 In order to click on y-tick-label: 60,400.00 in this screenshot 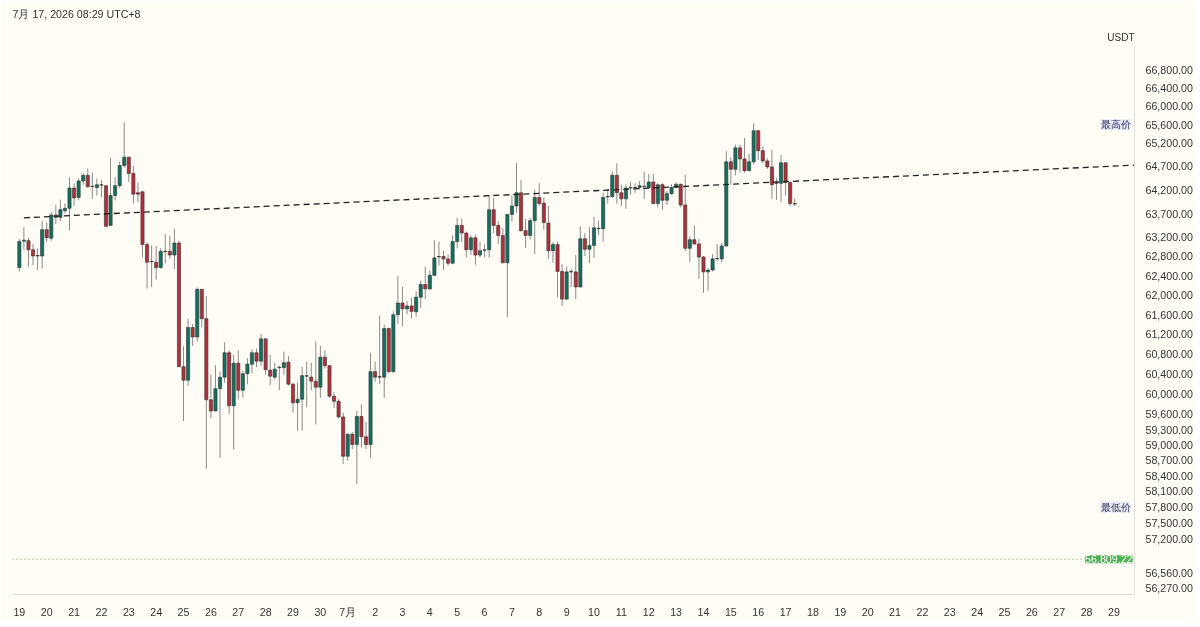, I will do `click(1169, 374)`.